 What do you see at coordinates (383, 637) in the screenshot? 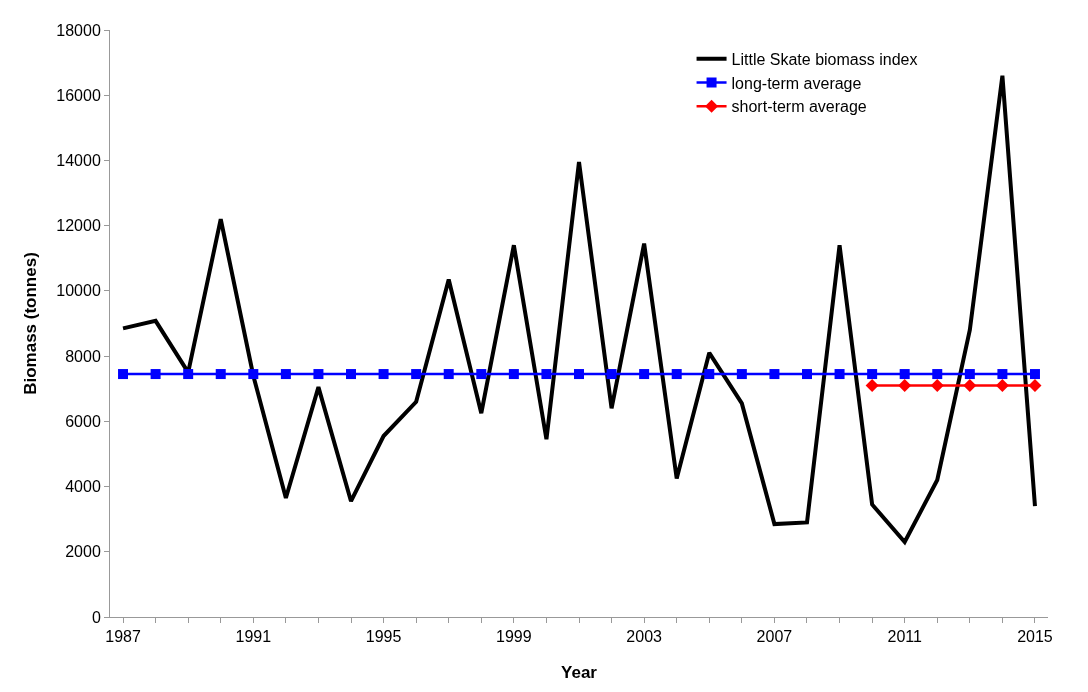
I see `x-tick-label: 1995` at bounding box center [383, 637].